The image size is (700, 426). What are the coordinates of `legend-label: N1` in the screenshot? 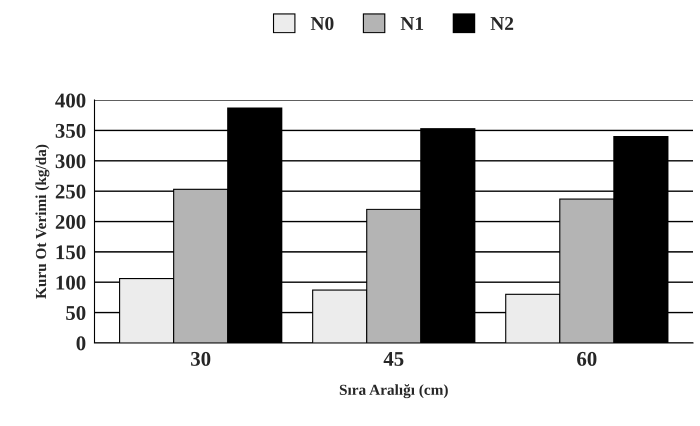 It's located at (412, 23).